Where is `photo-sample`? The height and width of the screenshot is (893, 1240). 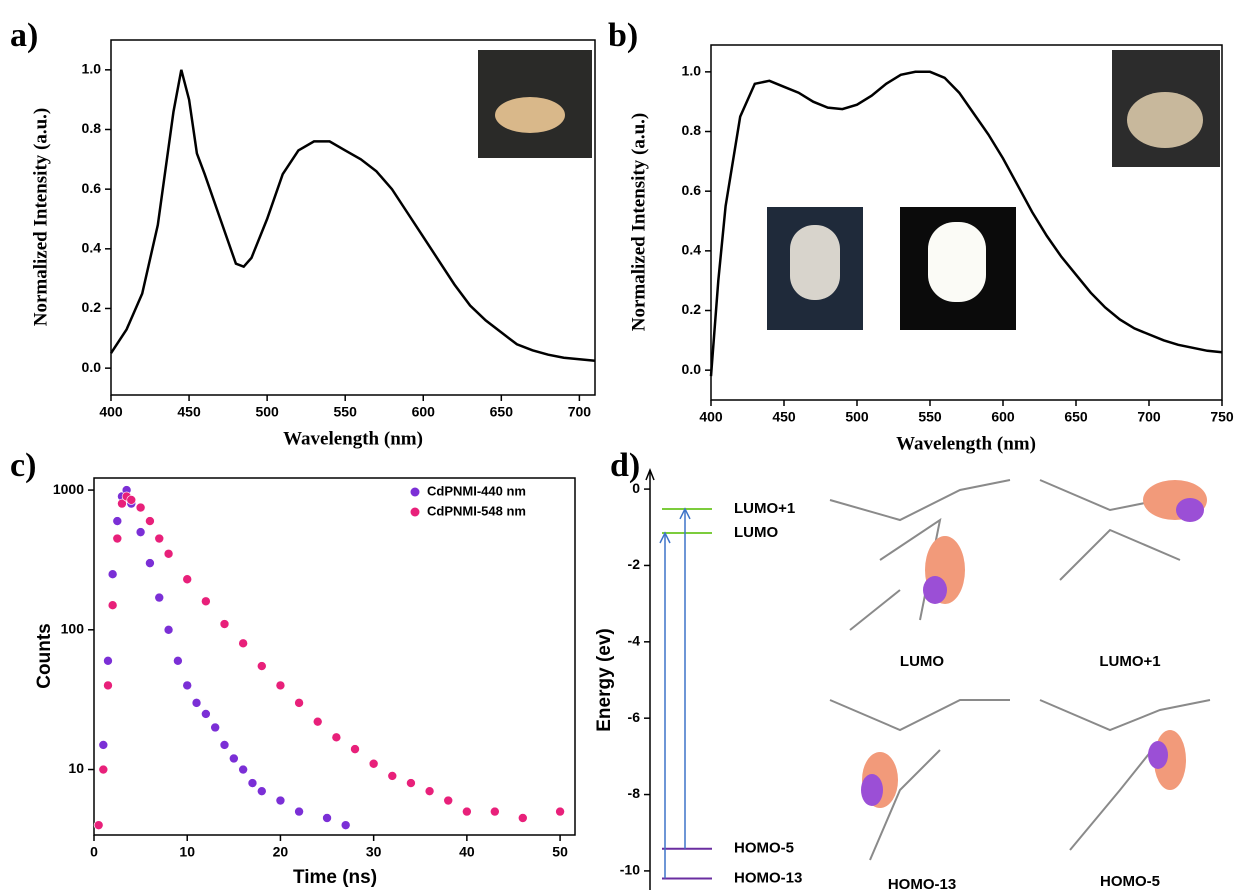 photo-sample is located at coordinates (1165, 120).